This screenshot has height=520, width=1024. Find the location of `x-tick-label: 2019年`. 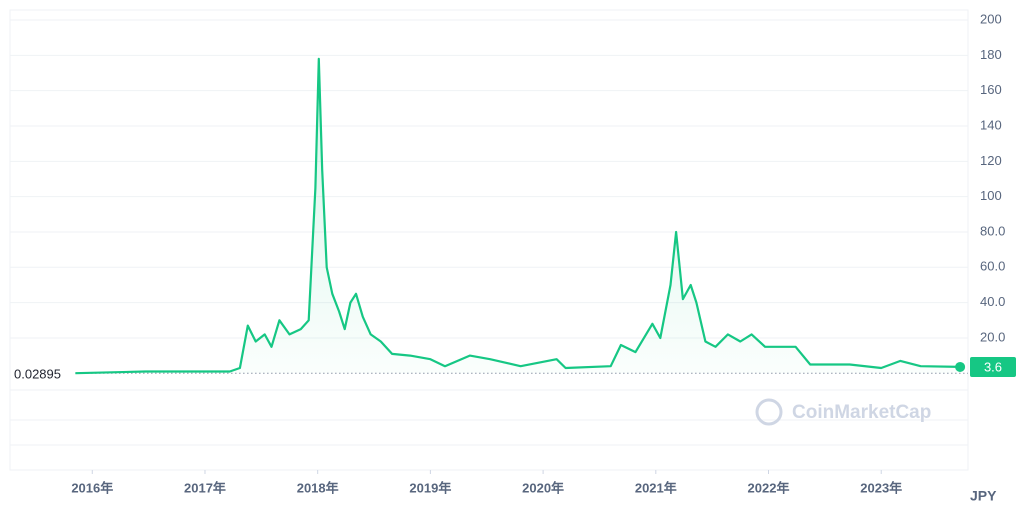

x-tick-label: 2019年 is located at coordinates (430, 487).